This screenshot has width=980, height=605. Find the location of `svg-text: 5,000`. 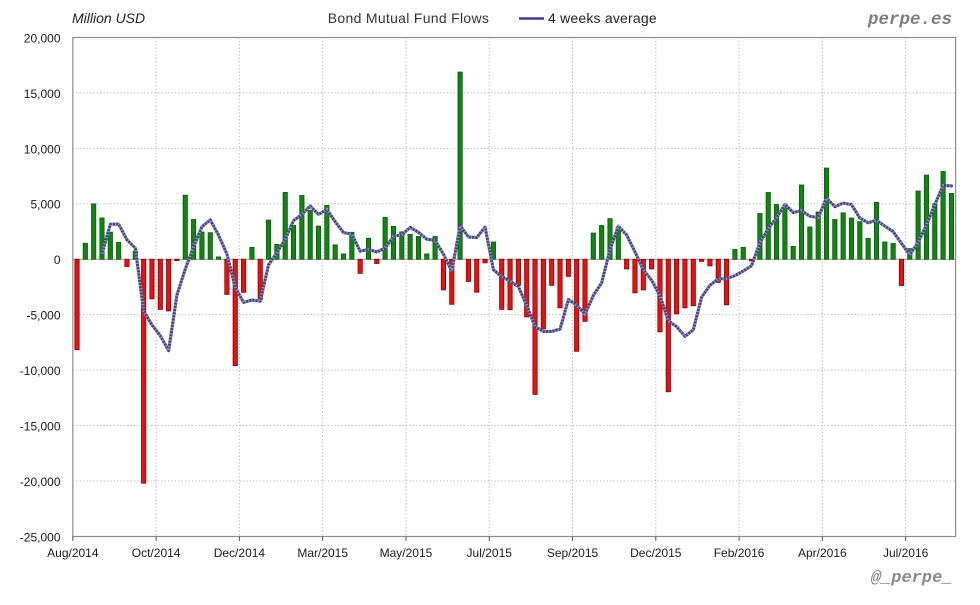

svg-text: 5,000 is located at coordinates (45, 205).